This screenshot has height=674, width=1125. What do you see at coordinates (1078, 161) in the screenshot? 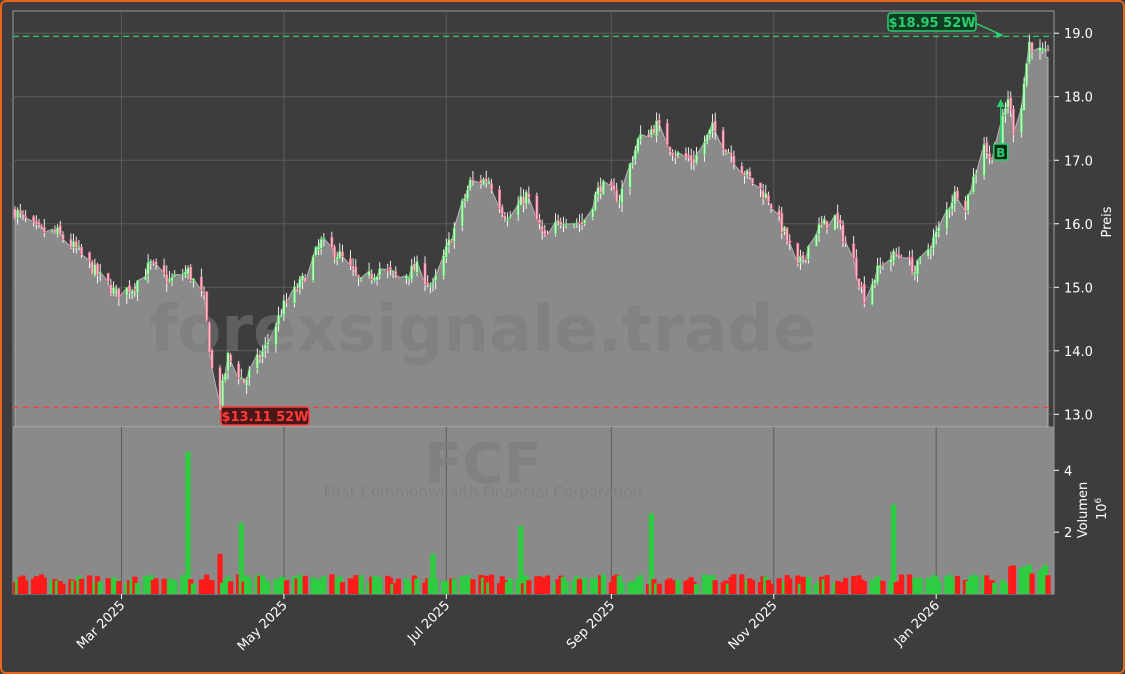
I see `price-tick-label: 17.0` at bounding box center [1078, 161].